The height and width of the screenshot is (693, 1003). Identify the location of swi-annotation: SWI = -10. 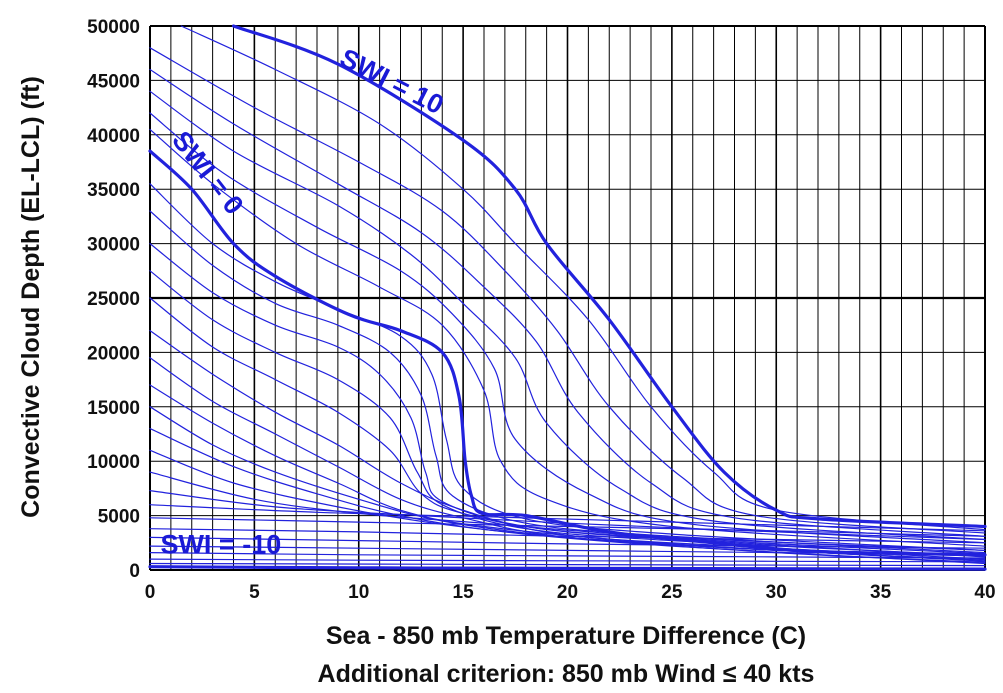
(220, 545).